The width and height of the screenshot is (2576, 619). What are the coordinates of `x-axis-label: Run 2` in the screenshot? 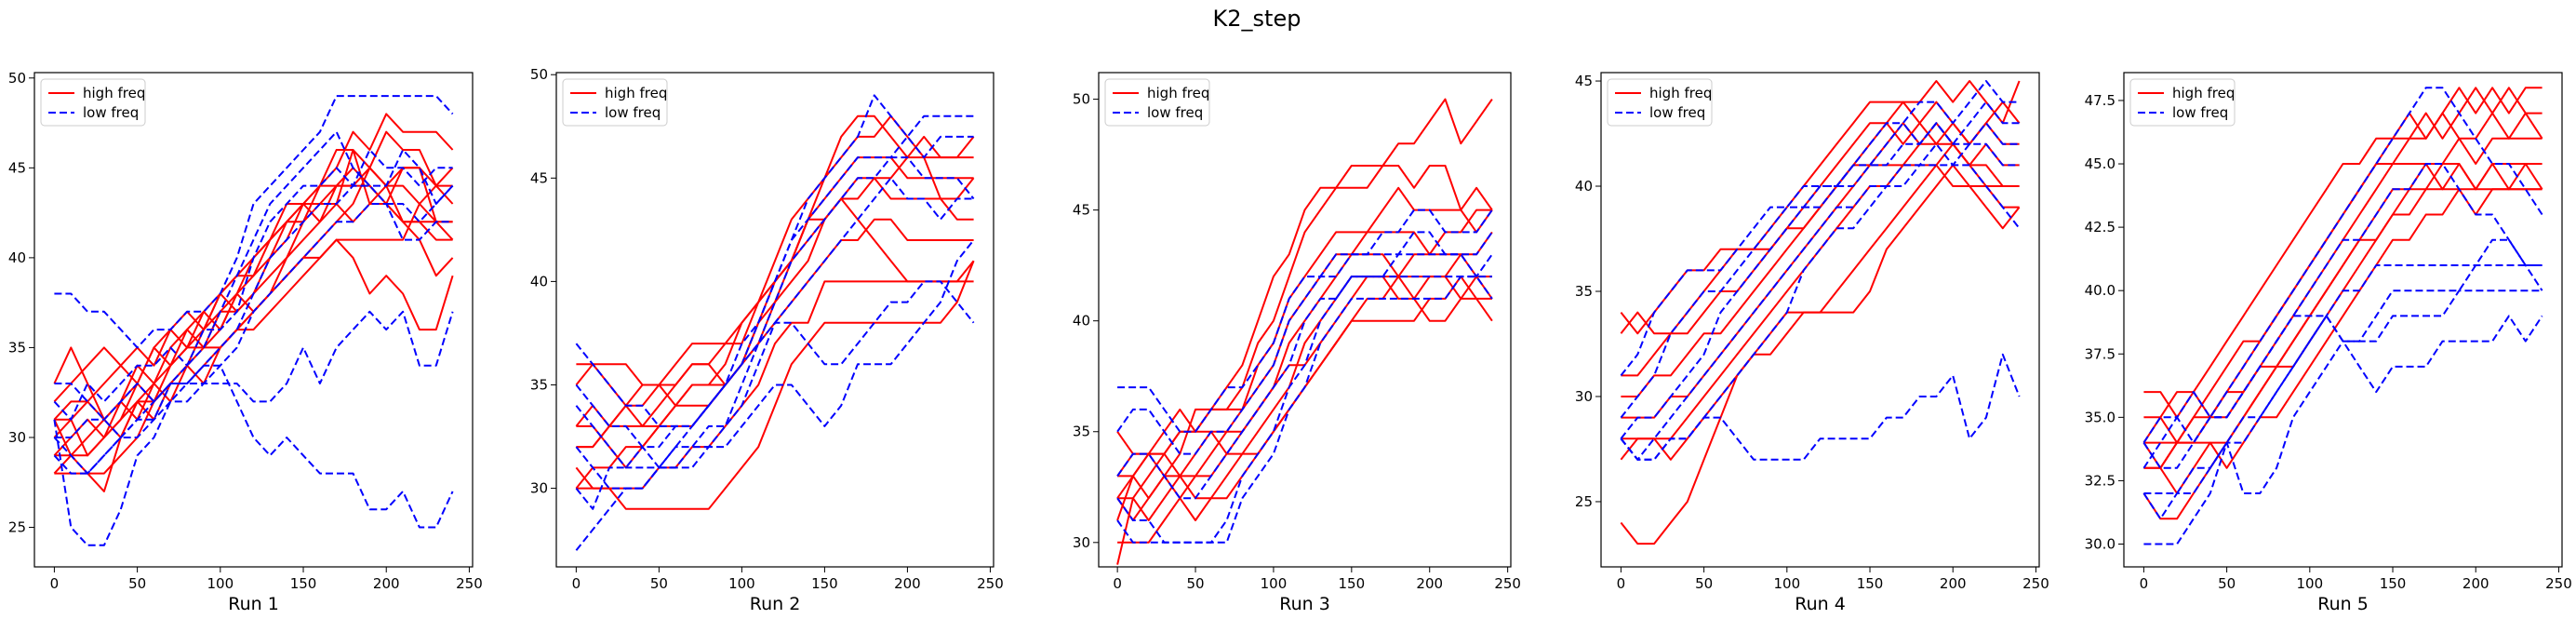 It's located at (775, 604).